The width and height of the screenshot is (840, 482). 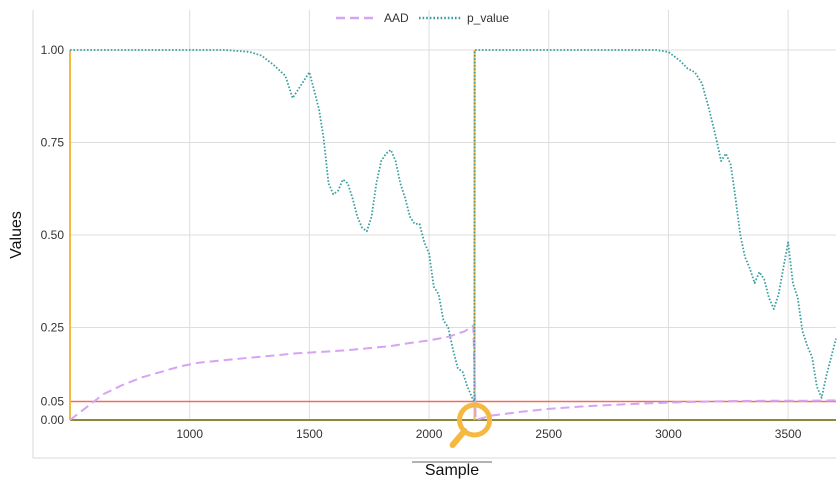 I want to click on legend: AAD p_value, so click(x=422, y=18).